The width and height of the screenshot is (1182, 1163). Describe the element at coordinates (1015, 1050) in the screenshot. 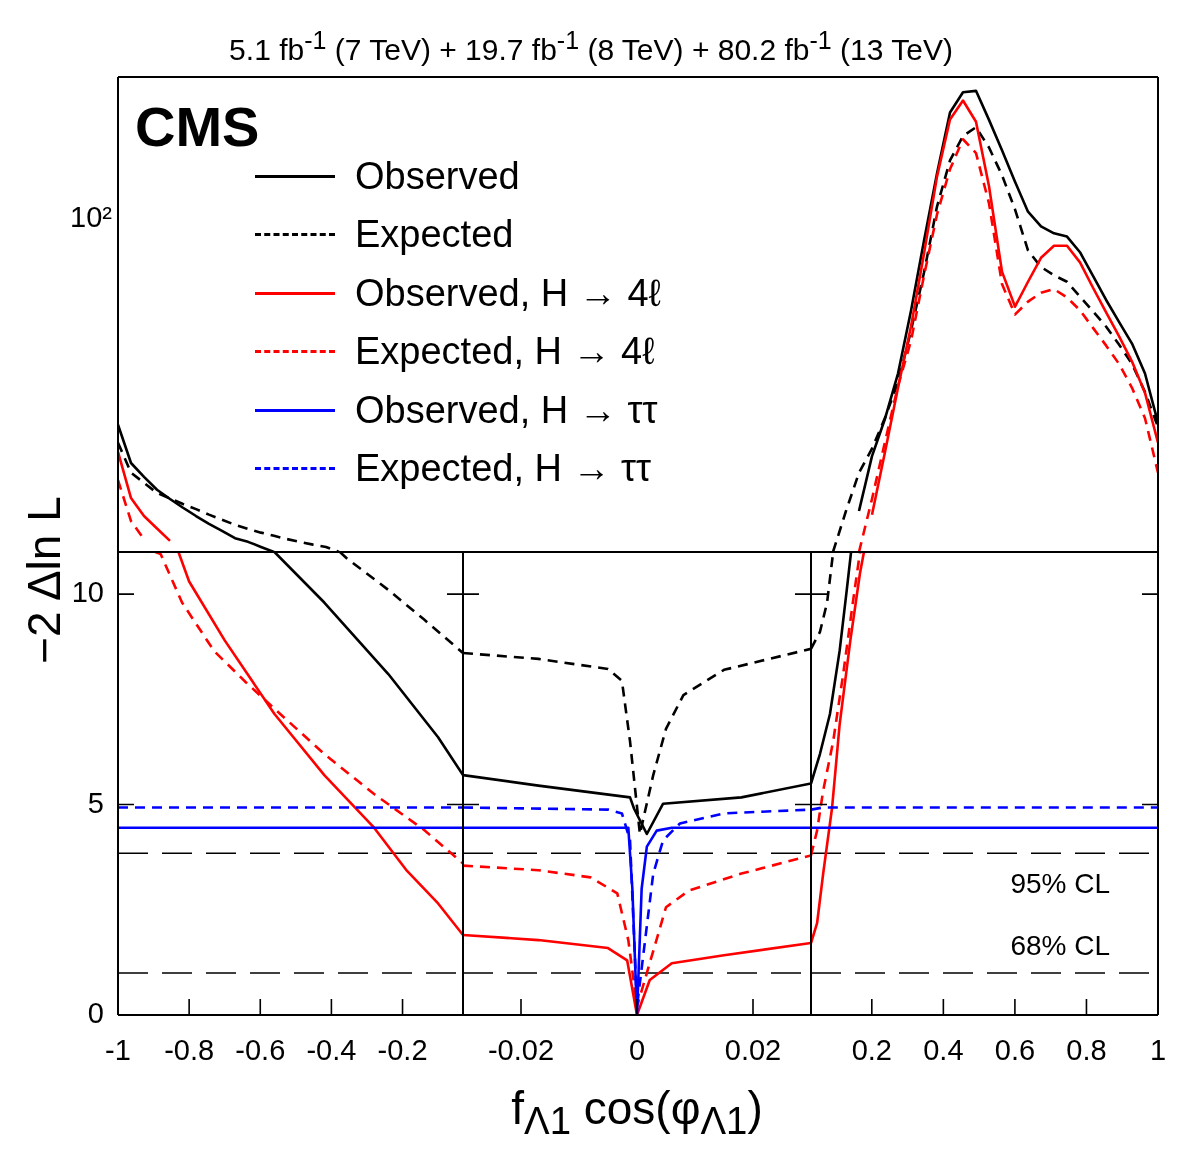

I see `x-tick-label: 0.6` at that location.